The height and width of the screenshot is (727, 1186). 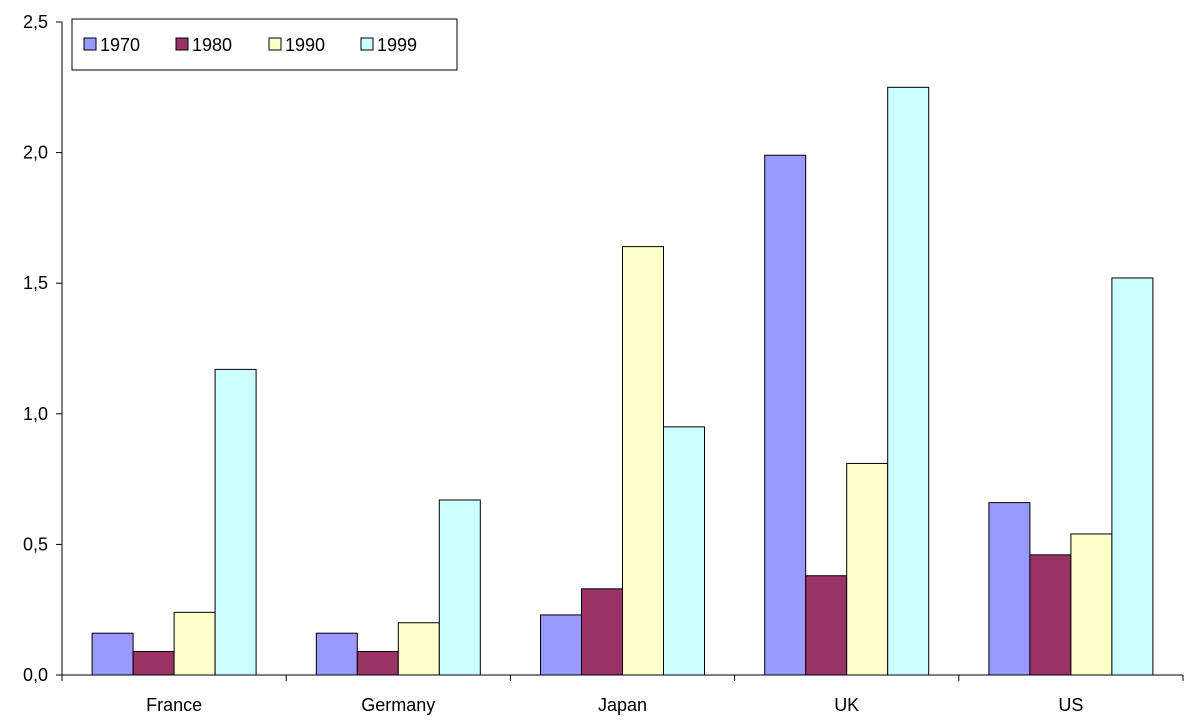 What do you see at coordinates (212, 45) in the screenshot?
I see `legend-label-1980: 1980` at bounding box center [212, 45].